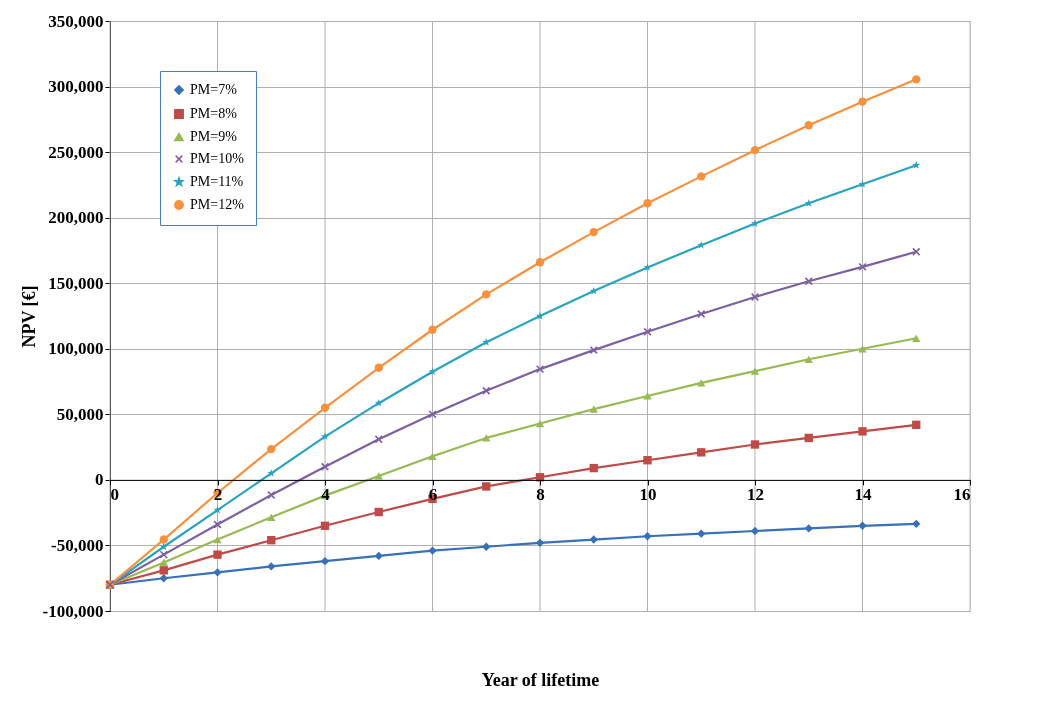 This screenshot has height=722, width=1056. Describe the element at coordinates (99, 480) in the screenshot. I see `y-tick-label: 0` at that location.